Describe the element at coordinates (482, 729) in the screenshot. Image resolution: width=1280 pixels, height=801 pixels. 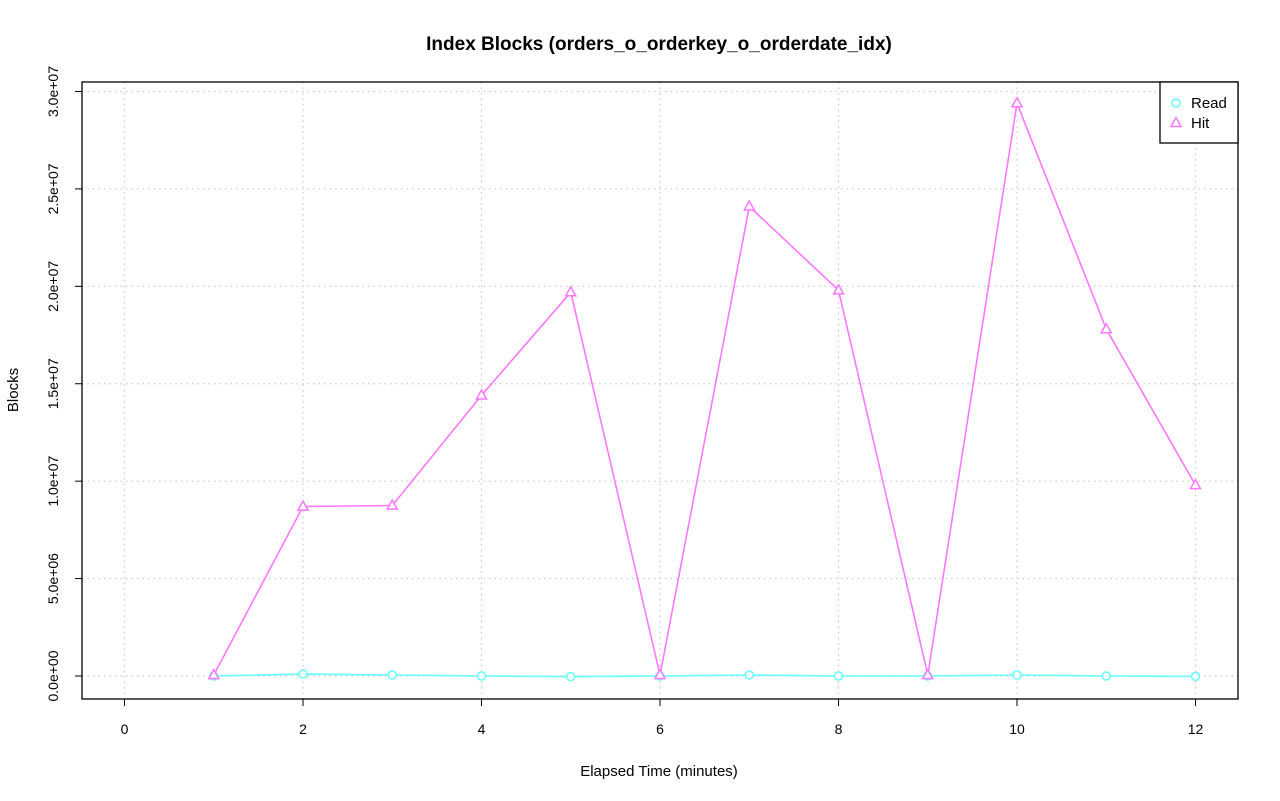
I see `x-tick-label: 4` at that location.